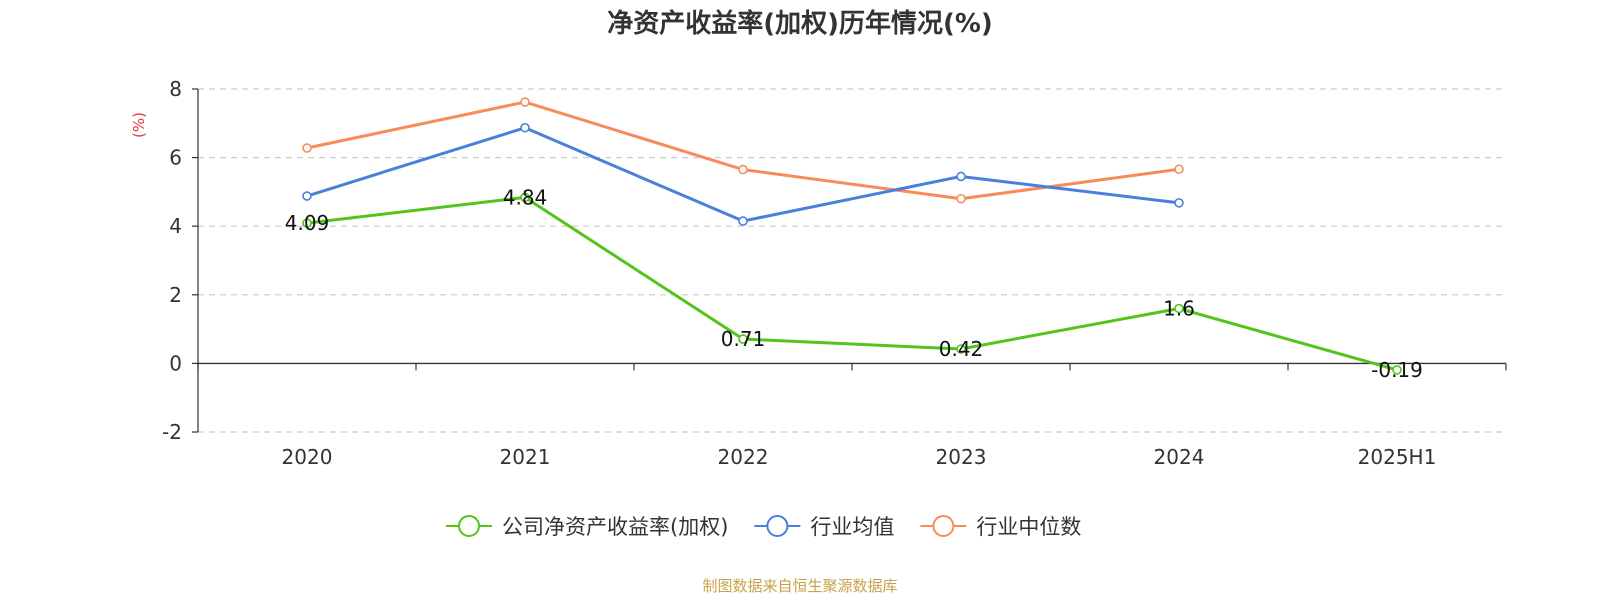 Image resolution: width=1600 pixels, height=600 pixels. What do you see at coordinates (139, 125) in the screenshot?
I see `y-axis-label: (%)` at bounding box center [139, 125].